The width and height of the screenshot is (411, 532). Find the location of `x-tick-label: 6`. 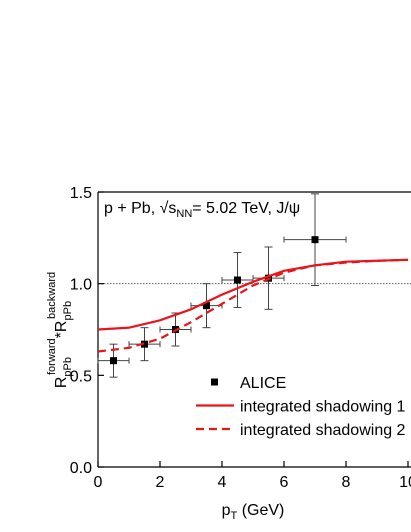

x-tick-label: 6 is located at coordinates (284, 482).